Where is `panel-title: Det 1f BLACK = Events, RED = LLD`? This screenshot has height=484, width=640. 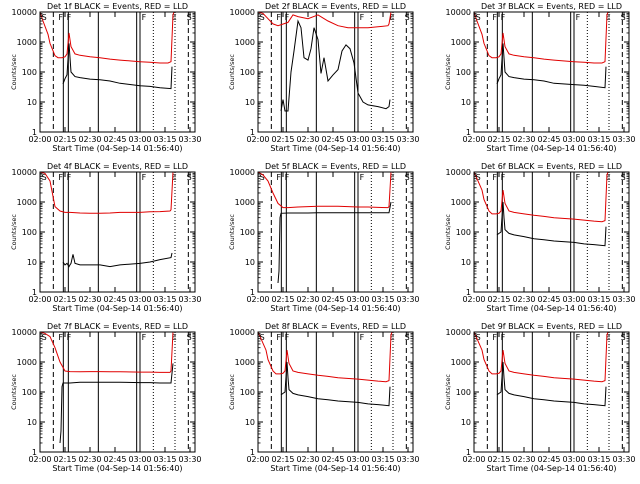
panel-title: Det 1f BLACK = Events, RED = LLD is located at coordinates (117, 6).